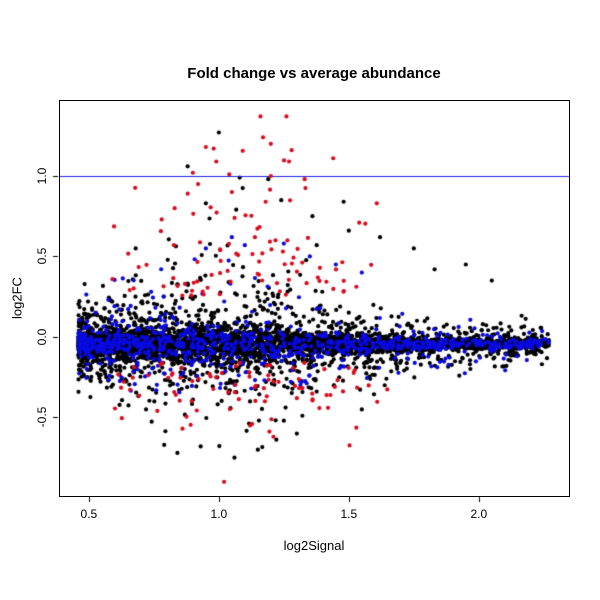 The height and width of the screenshot is (600, 600). What do you see at coordinates (42, 337) in the screenshot?
I see `y-tick-label: 0.0` at bounding box center [42, 337].